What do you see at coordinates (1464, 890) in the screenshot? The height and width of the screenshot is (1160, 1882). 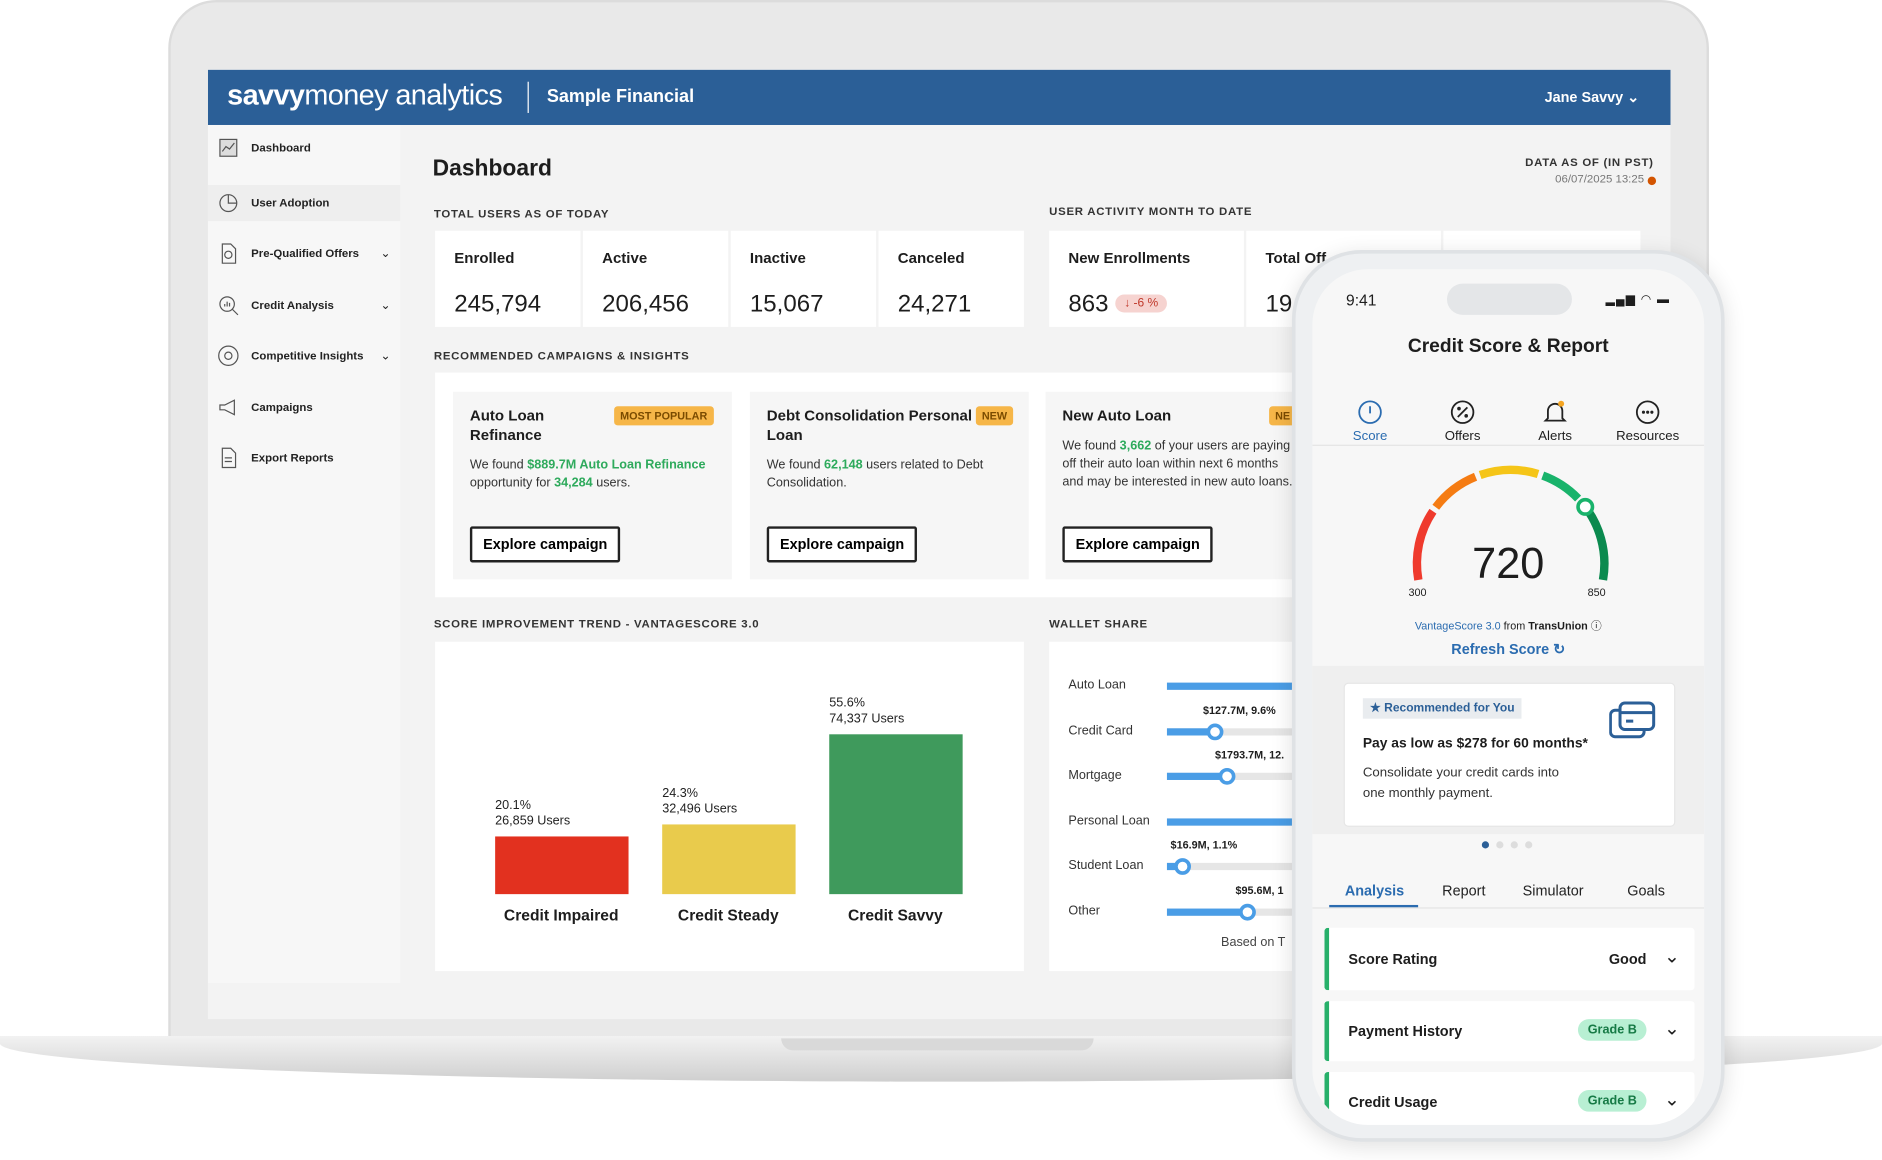 I see `subtab-report: Report` at bounding box center [1464, 890].